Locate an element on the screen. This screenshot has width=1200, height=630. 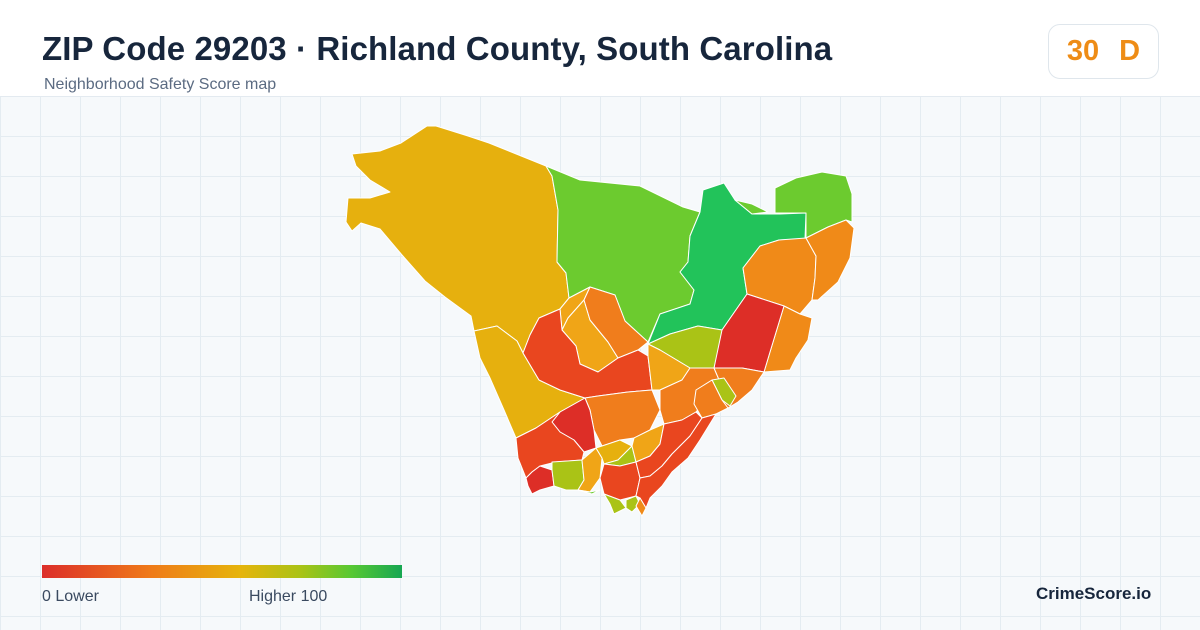
map-region-east-strip is located at coordinates (751, 207).